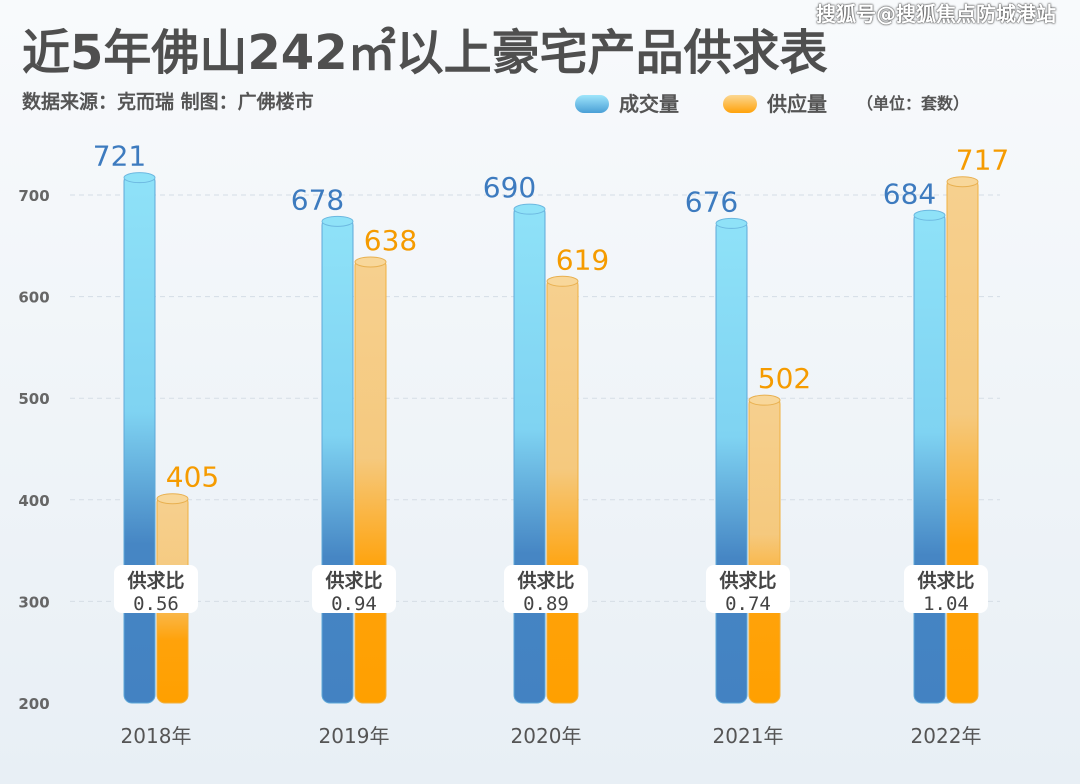 This screenshot has width=1080, height=784. I want to click on x-tick-label: 2022年, so click(946, 736).